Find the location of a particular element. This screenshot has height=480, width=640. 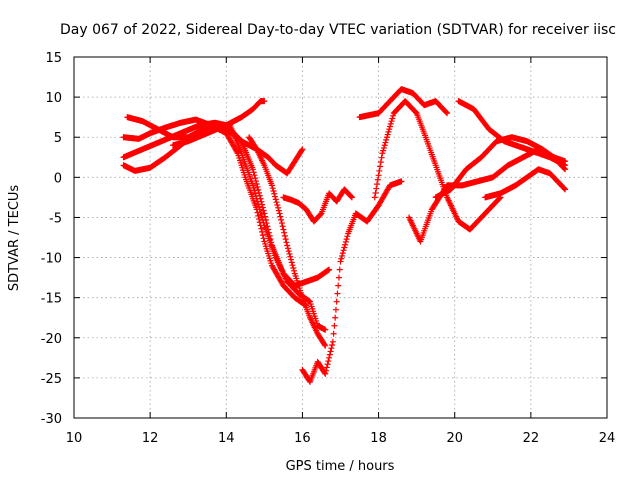

x-tick-label: 14 is located at coordinates (226, 438).